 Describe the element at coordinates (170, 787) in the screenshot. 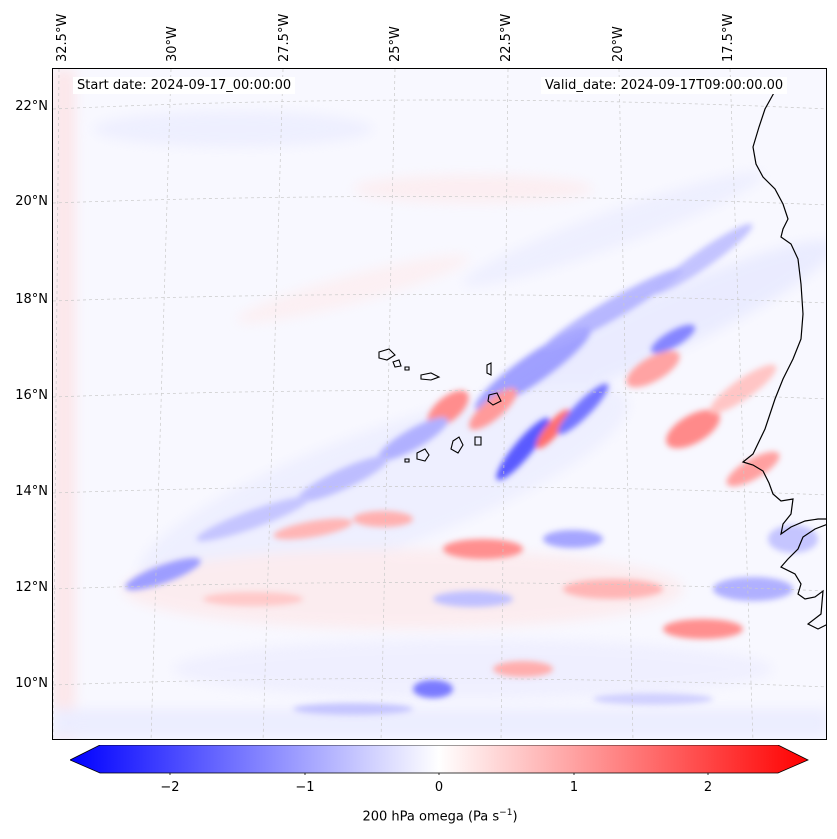

I see `colorbar-tick-neg2: −2` at that location.